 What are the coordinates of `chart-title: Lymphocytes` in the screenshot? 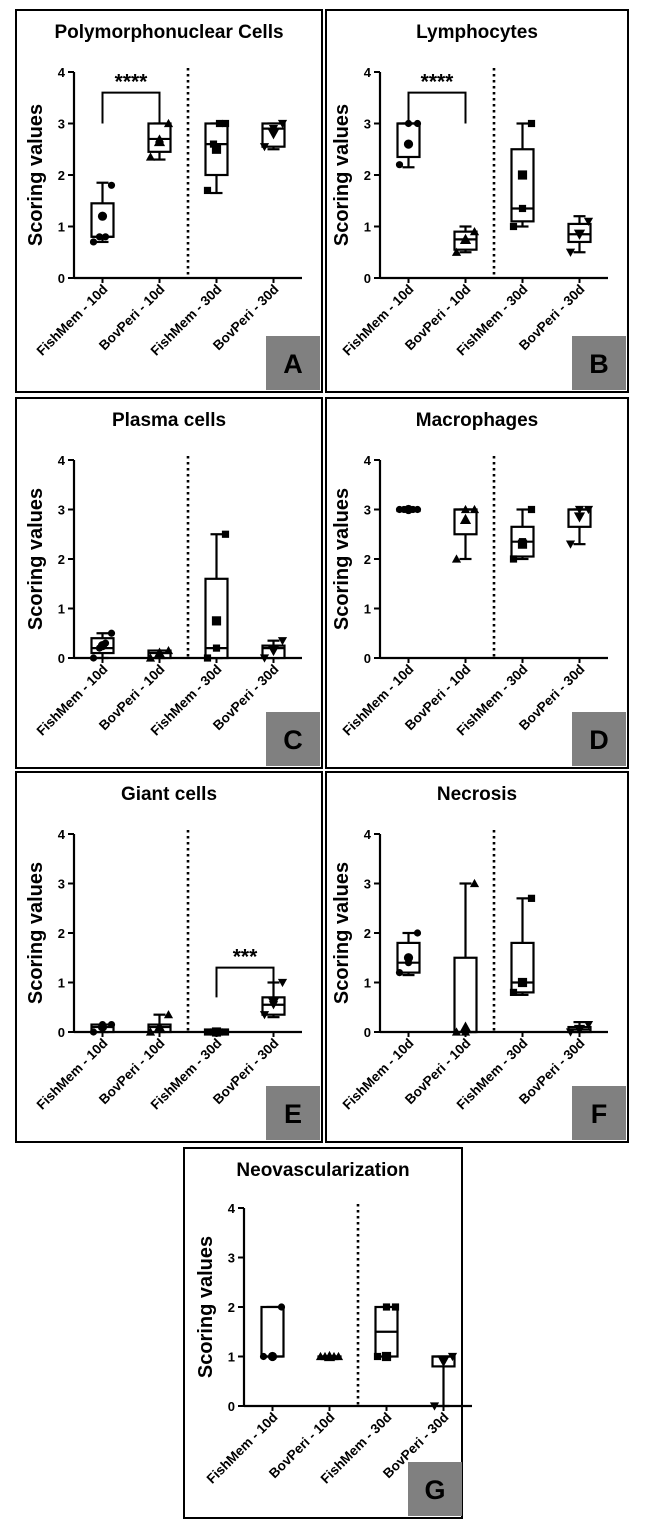 It's located at (477, 32).